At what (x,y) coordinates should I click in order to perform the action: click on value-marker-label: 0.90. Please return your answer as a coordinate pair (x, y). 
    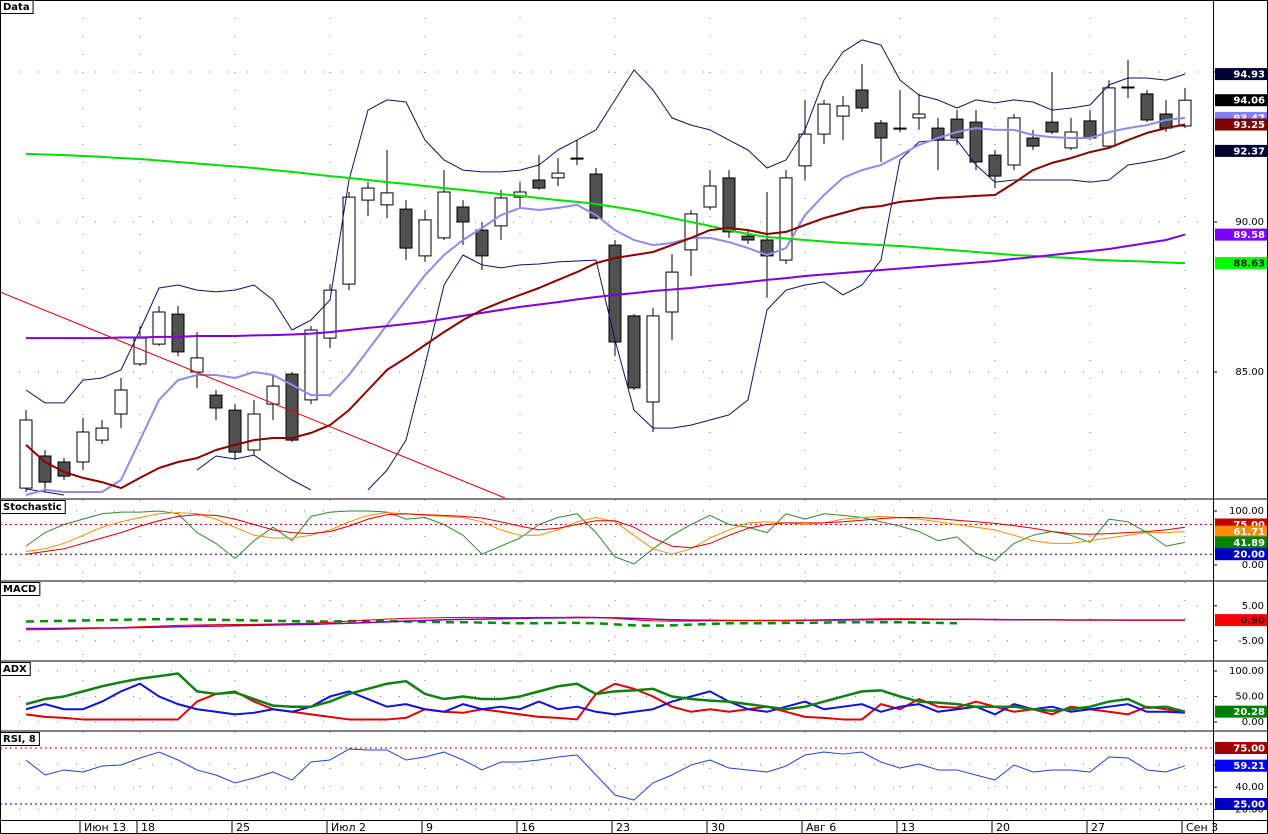
    Looking at the image, I should click on (1252, 621).